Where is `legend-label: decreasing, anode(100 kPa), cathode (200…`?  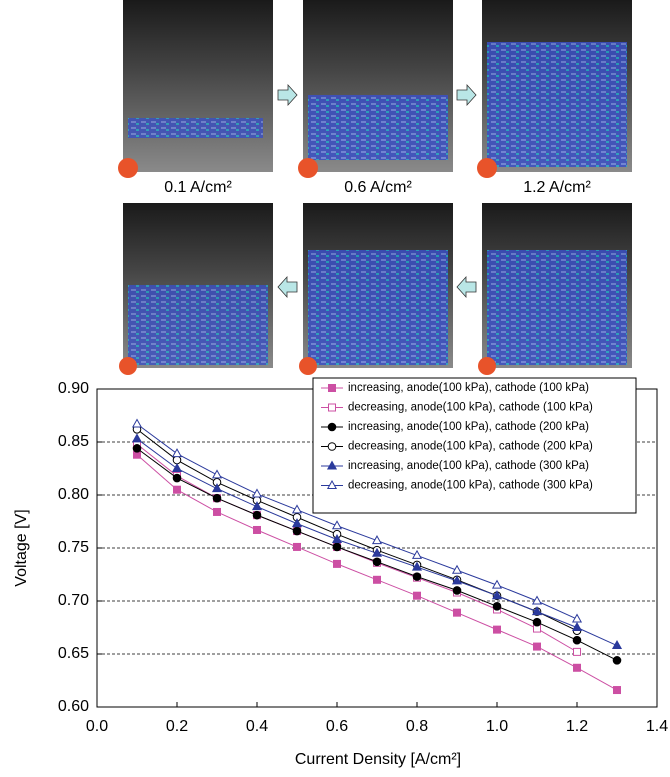 legend-label: decreasing, anode(100 kPa), cathode (200… is located at coordinates (470, 447).